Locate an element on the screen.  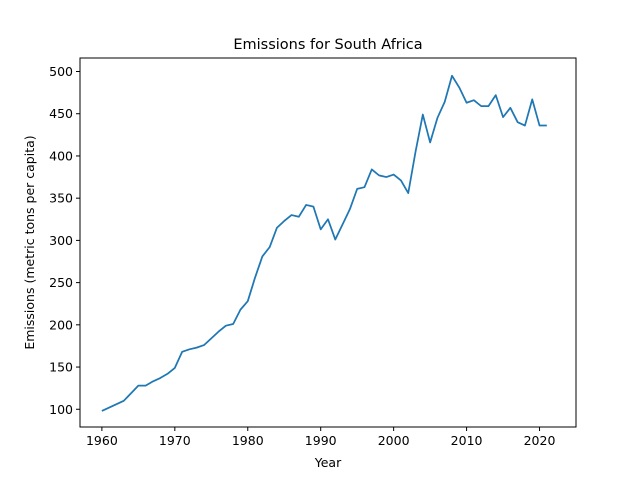
y-tick-label: 500 is located at coordinates (61, 71).